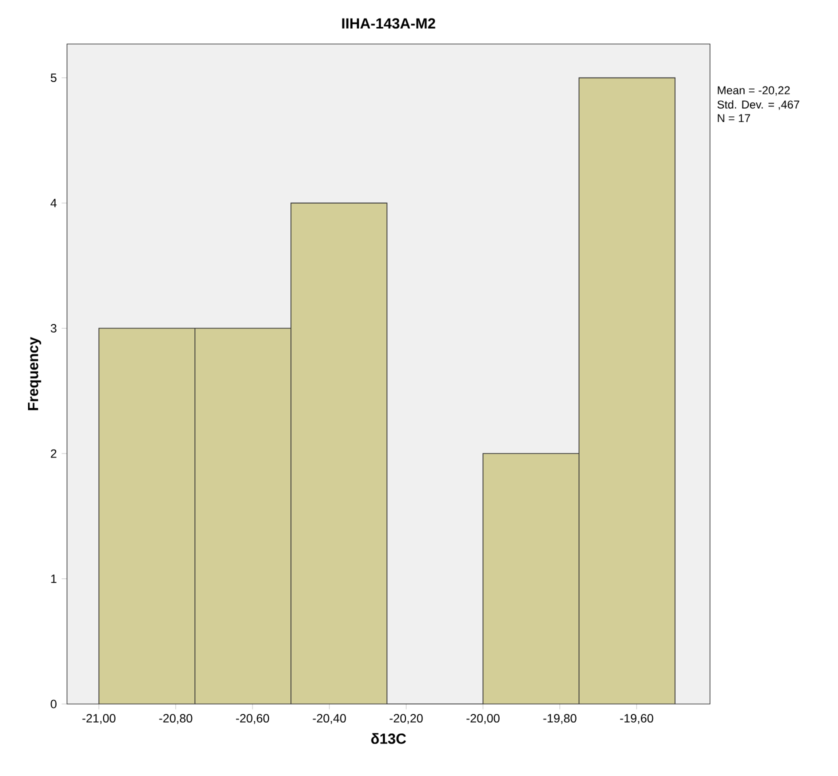 This screenshot has width=838, height=776. I want to click on text: Mean = -20,22, so click(754, 91).